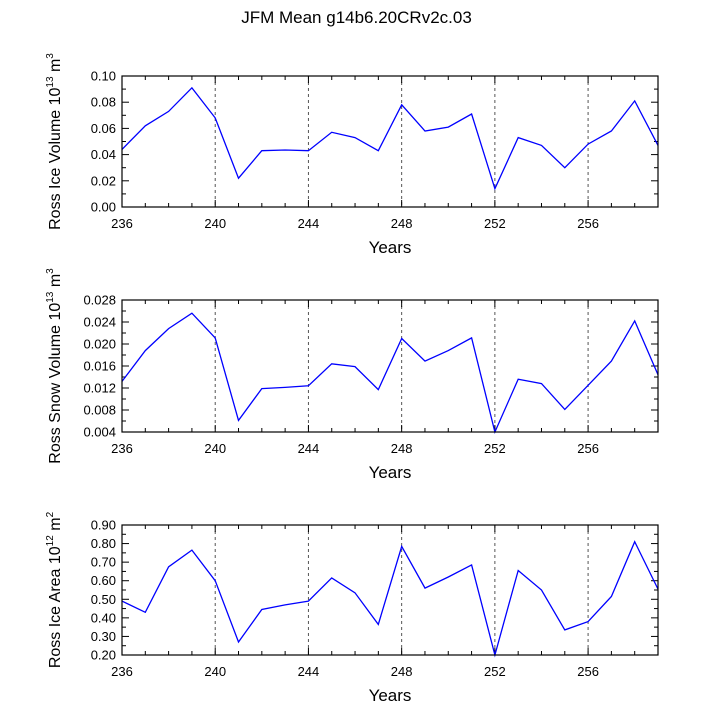 Image resolution: width=713 pixels, height=715 pixels. Describe the element at coordinates (99, 366) in the screenshot. I see `y-tick-label: 0.016` at that location.